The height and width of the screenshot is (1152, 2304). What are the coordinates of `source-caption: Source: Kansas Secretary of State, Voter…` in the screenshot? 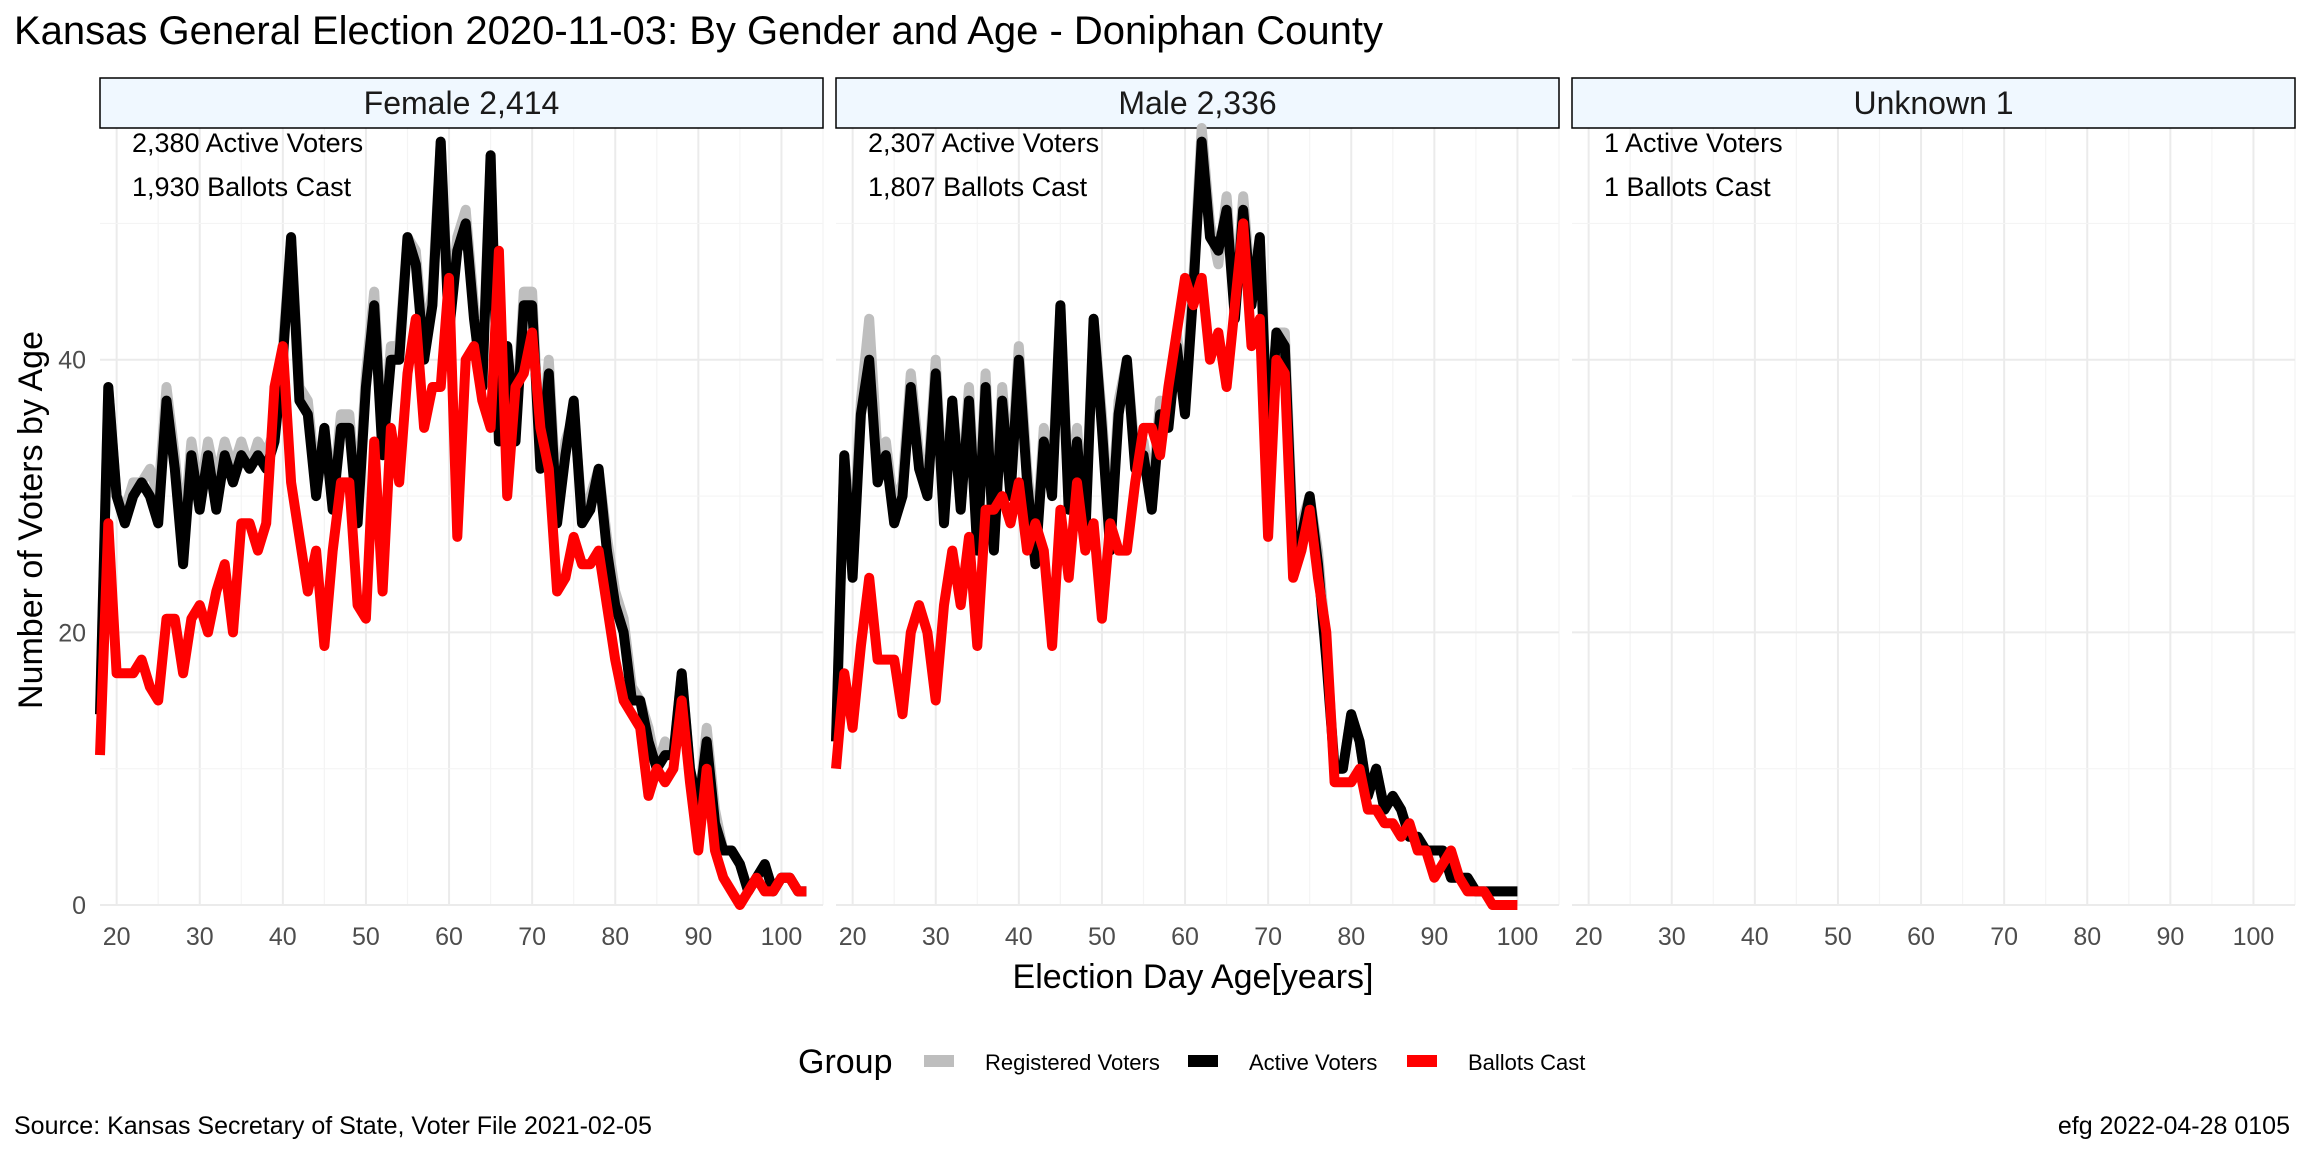 It's located at (333, 1126).